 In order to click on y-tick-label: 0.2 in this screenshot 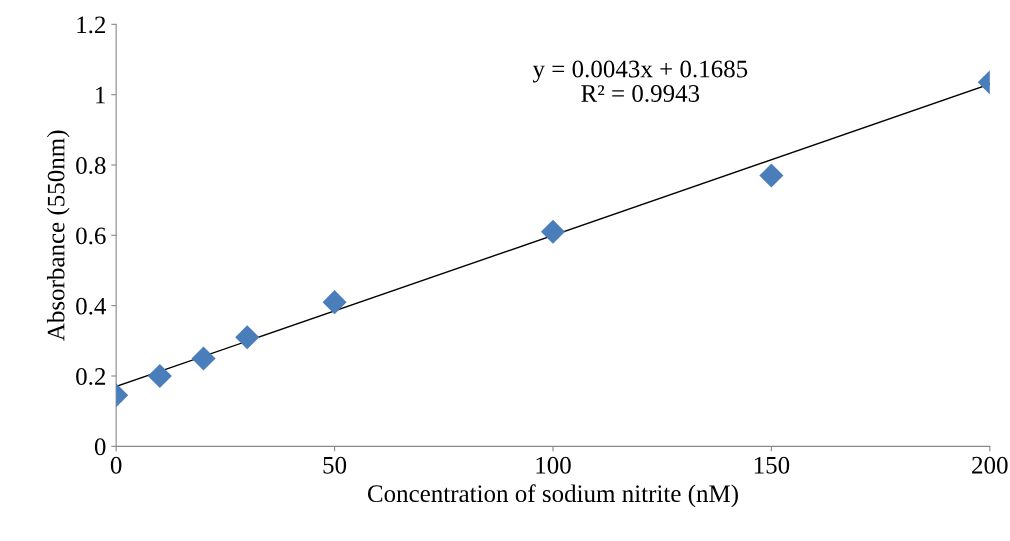, I will do `click(91, 377)`.